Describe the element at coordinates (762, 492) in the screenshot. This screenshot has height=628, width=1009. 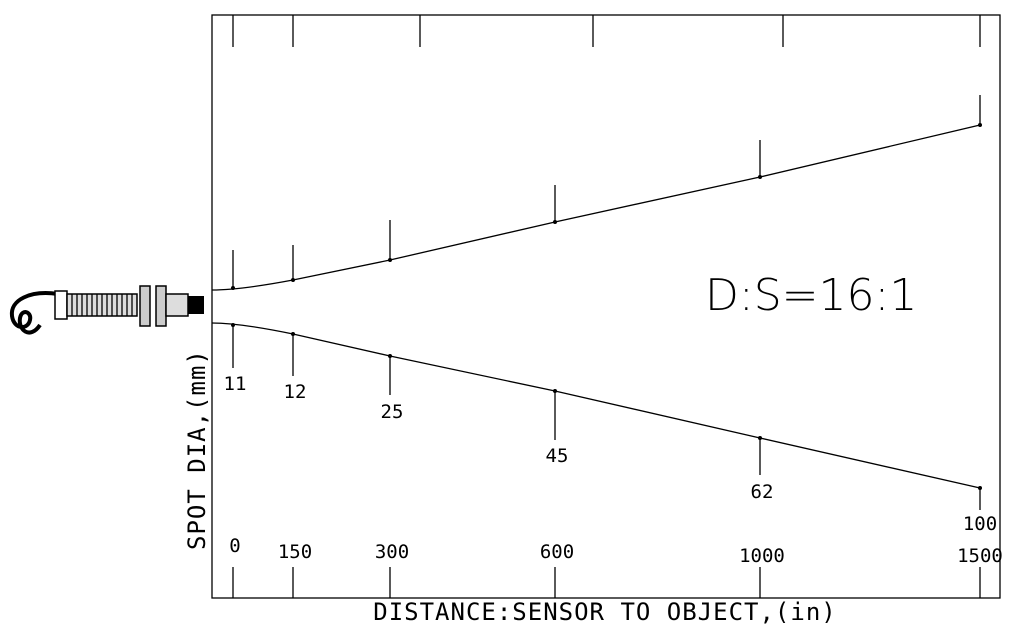
I see `spot-label: 62` at that location.